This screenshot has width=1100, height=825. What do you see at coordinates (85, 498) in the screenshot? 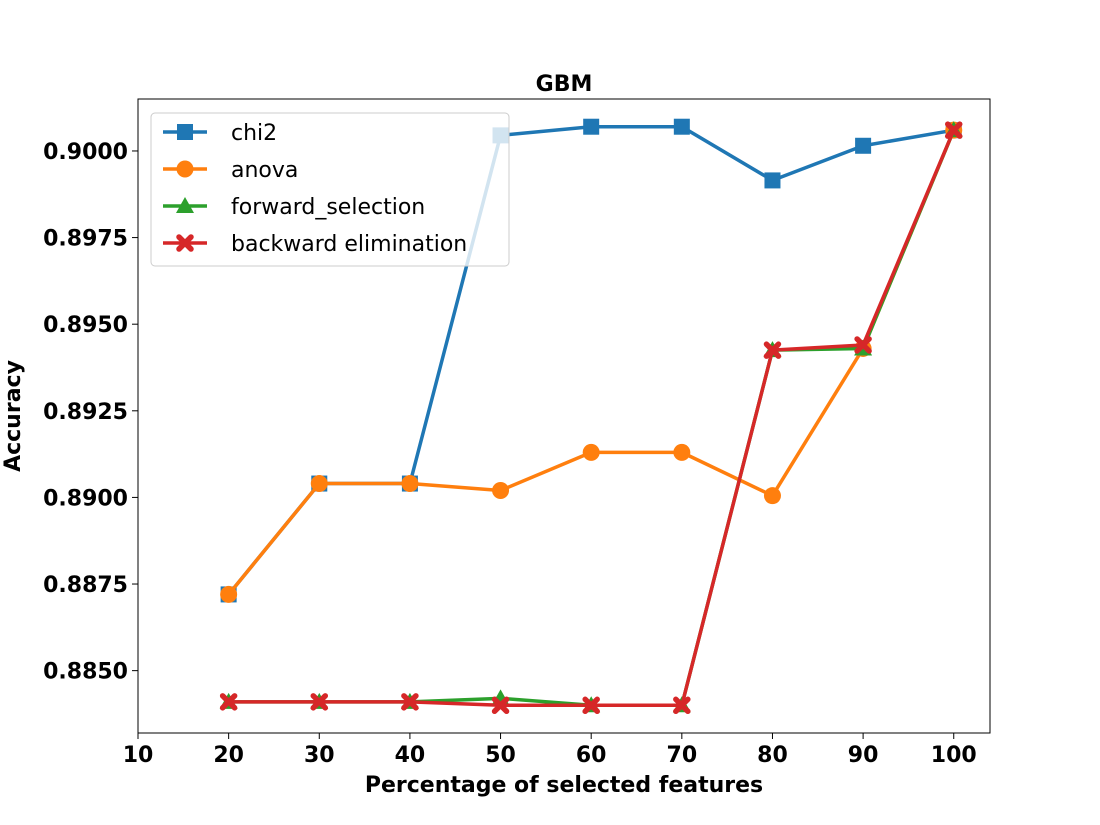
I see `y-tick-label: 0.8900` at bounding box center [85, 498].